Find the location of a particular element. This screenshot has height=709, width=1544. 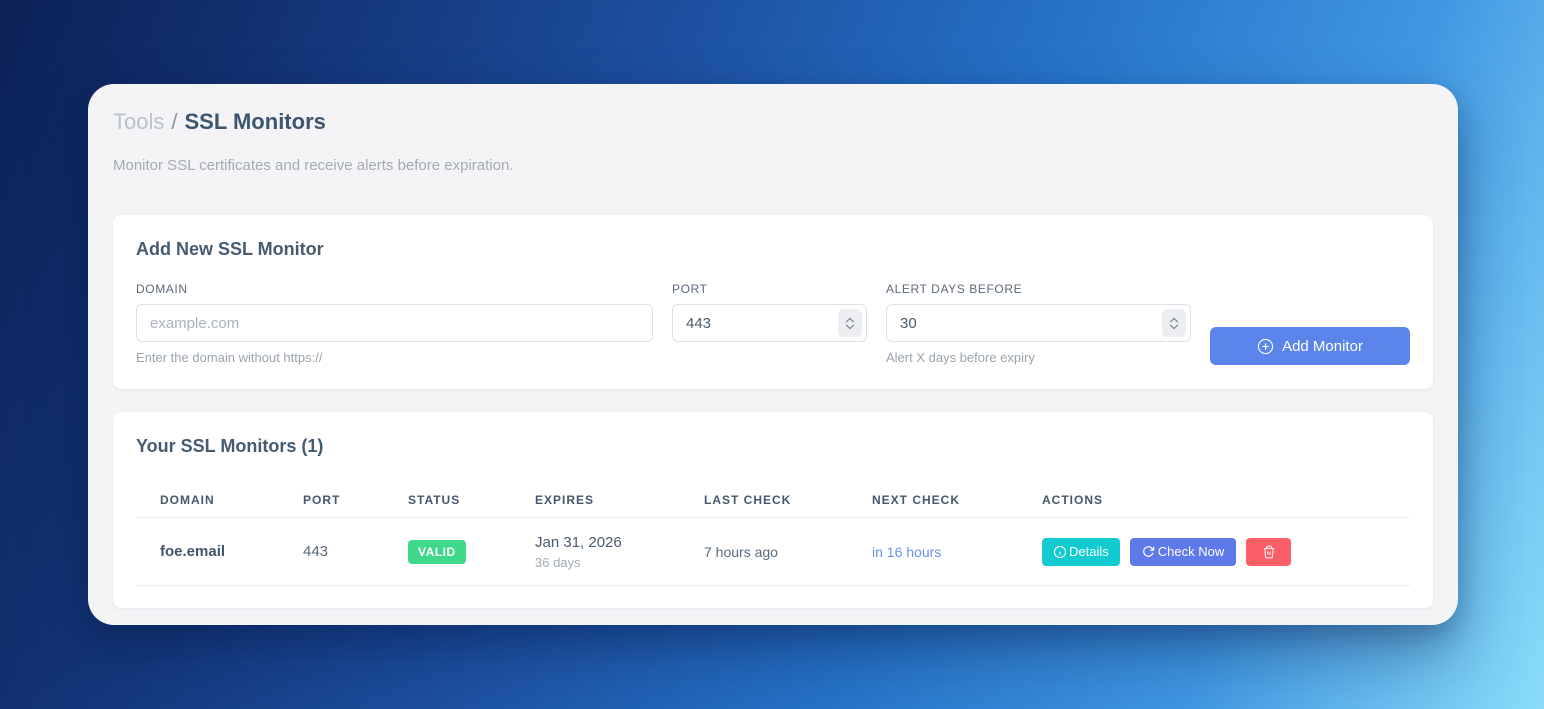

domain-helper-text: Enter the domain without https:// is located at coordinates (229, 357).